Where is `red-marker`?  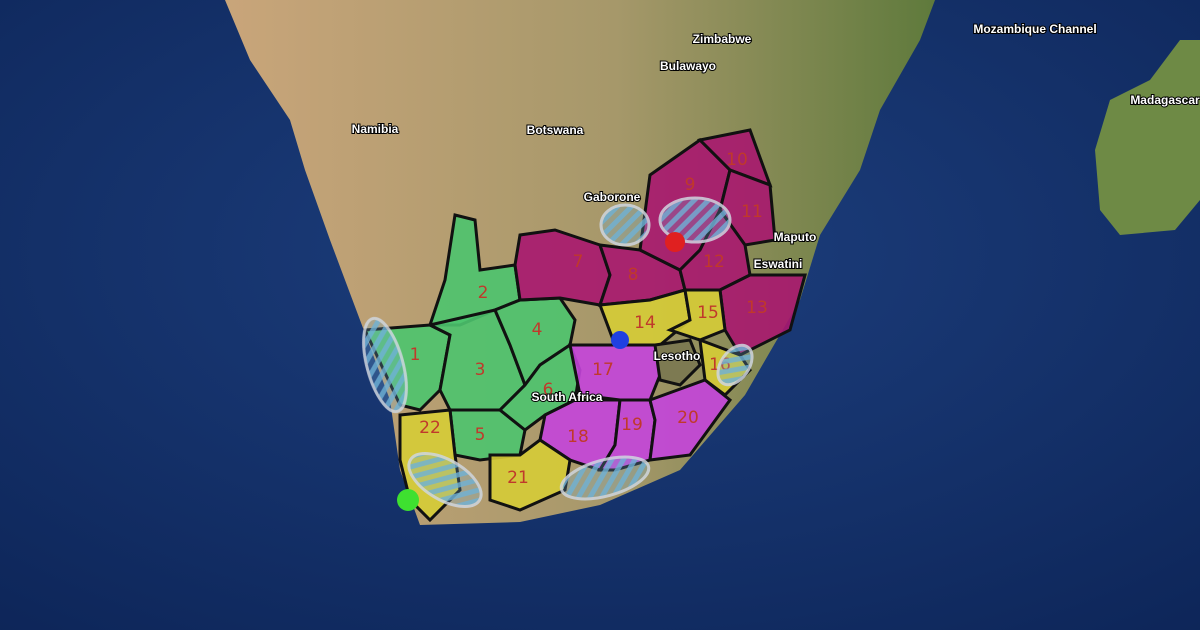
red-marker is located at coordinates (675, 242).